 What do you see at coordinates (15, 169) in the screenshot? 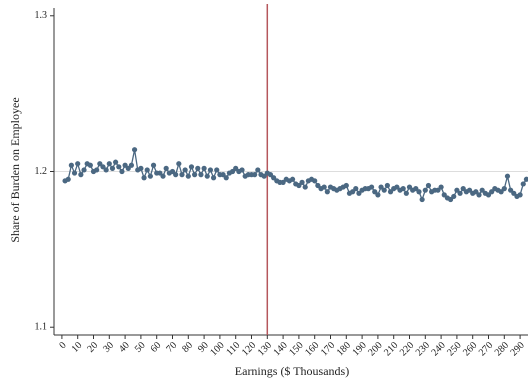
I see `y-axis-label: Share of Burden on Employee` at bounding box center [15, 169].